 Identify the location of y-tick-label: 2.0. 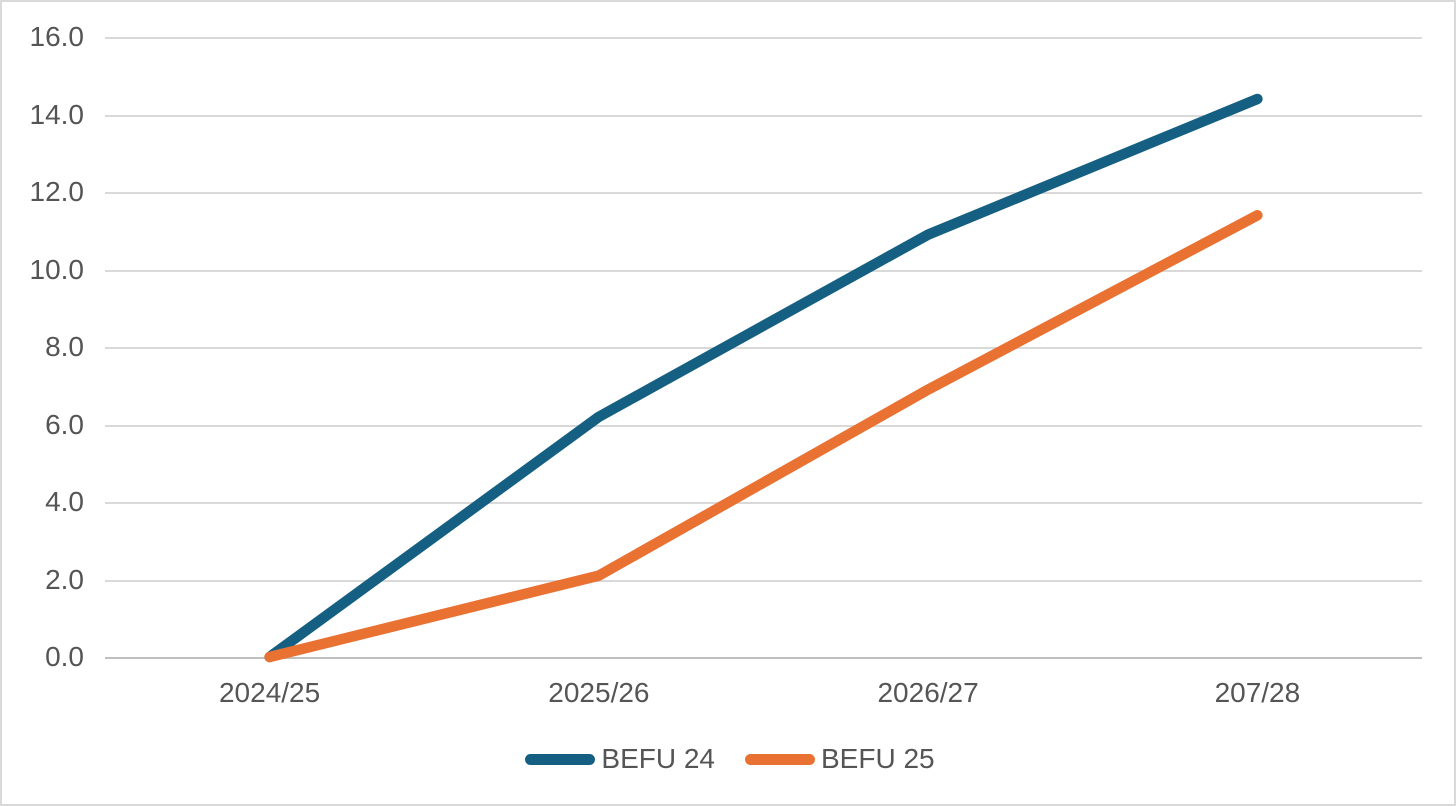
(64, 579).